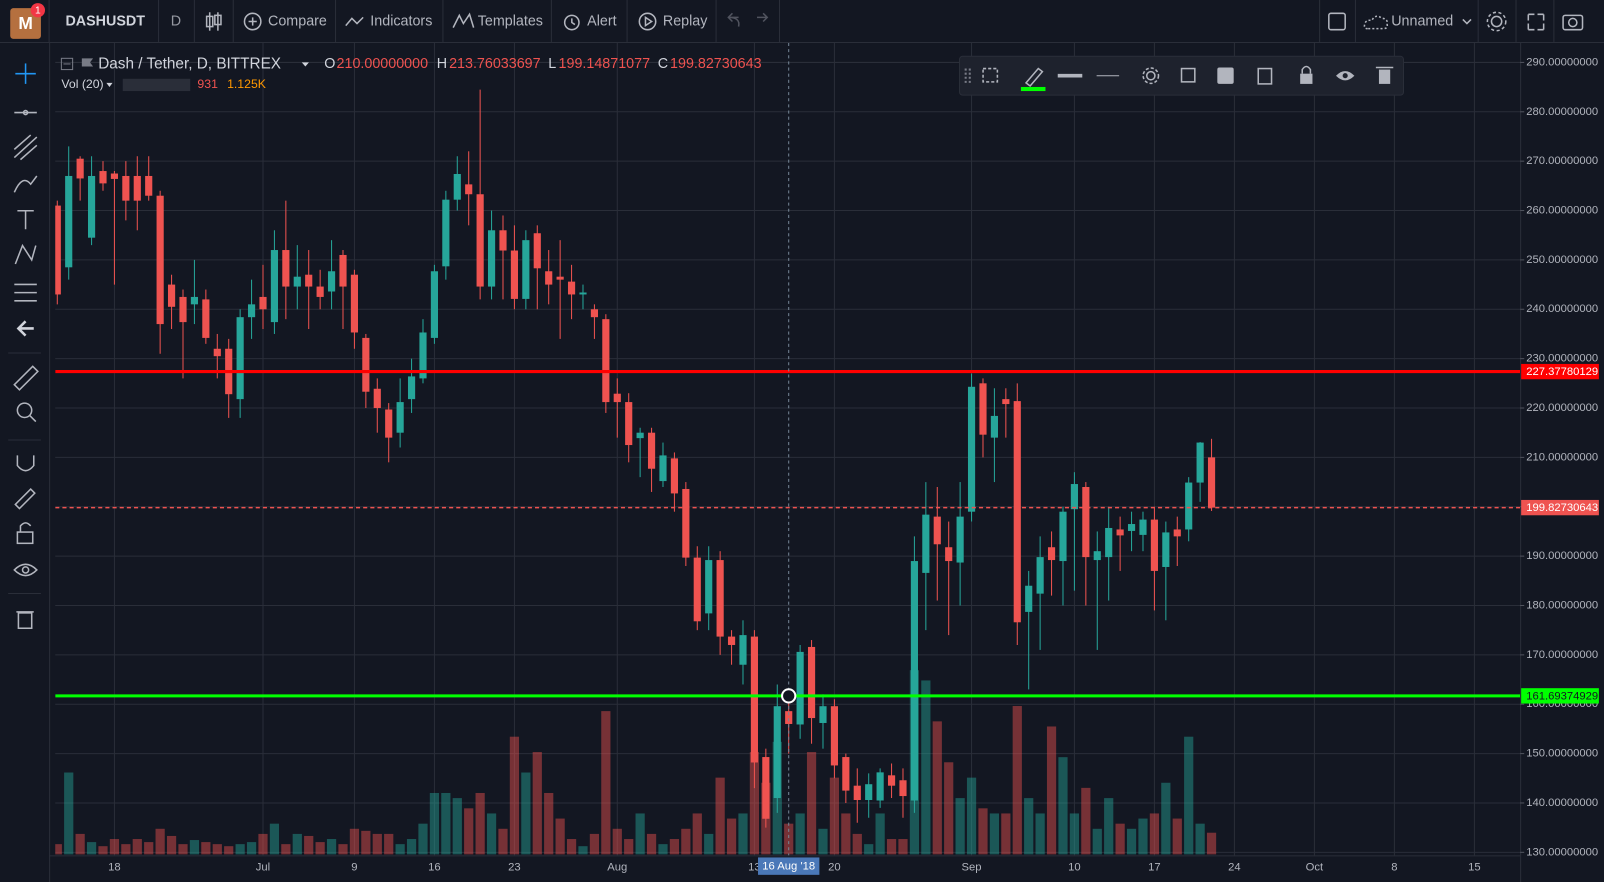  Describe the element at coordinates (26, 378) in the screenshot. I see `measure-tool` at that location.